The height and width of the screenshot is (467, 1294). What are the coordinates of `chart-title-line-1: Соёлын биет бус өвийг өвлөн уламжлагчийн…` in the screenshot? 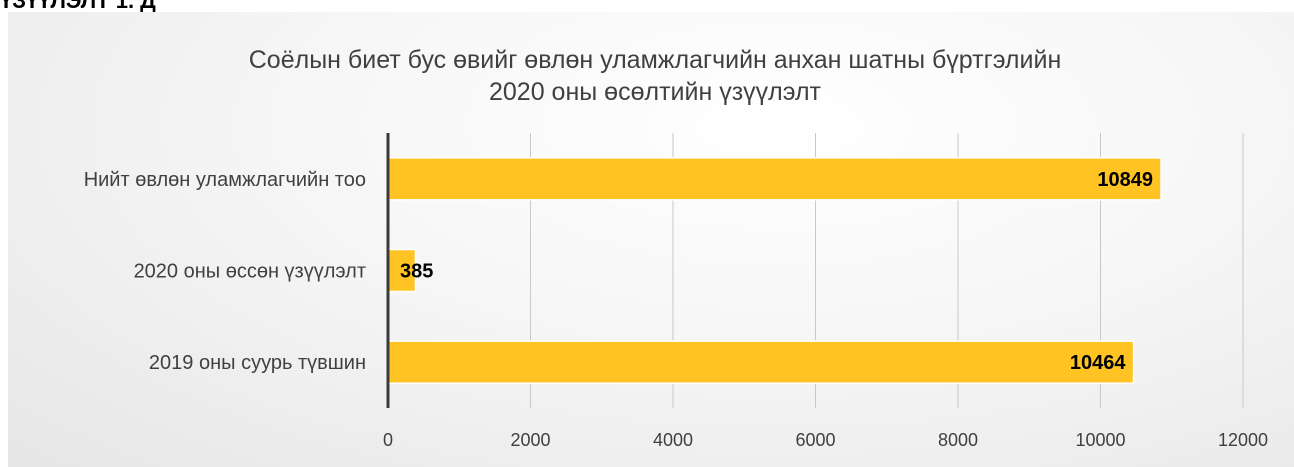 It's located at (655, 60).